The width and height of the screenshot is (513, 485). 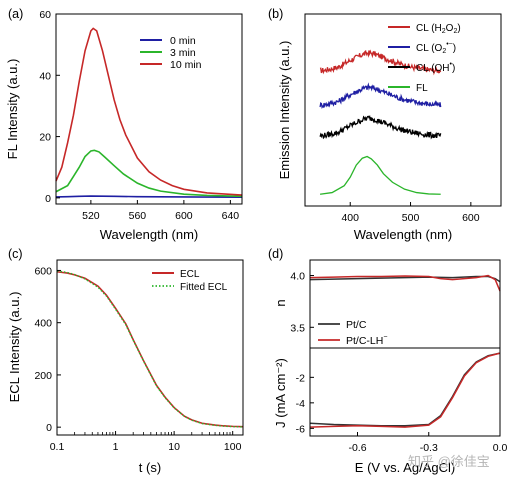 What do you see at coordinates (12, 109) in the screenshot?
I see `panel-a-ylabel: FL Intensity (a.u.)` at bounding box center [12, 109].